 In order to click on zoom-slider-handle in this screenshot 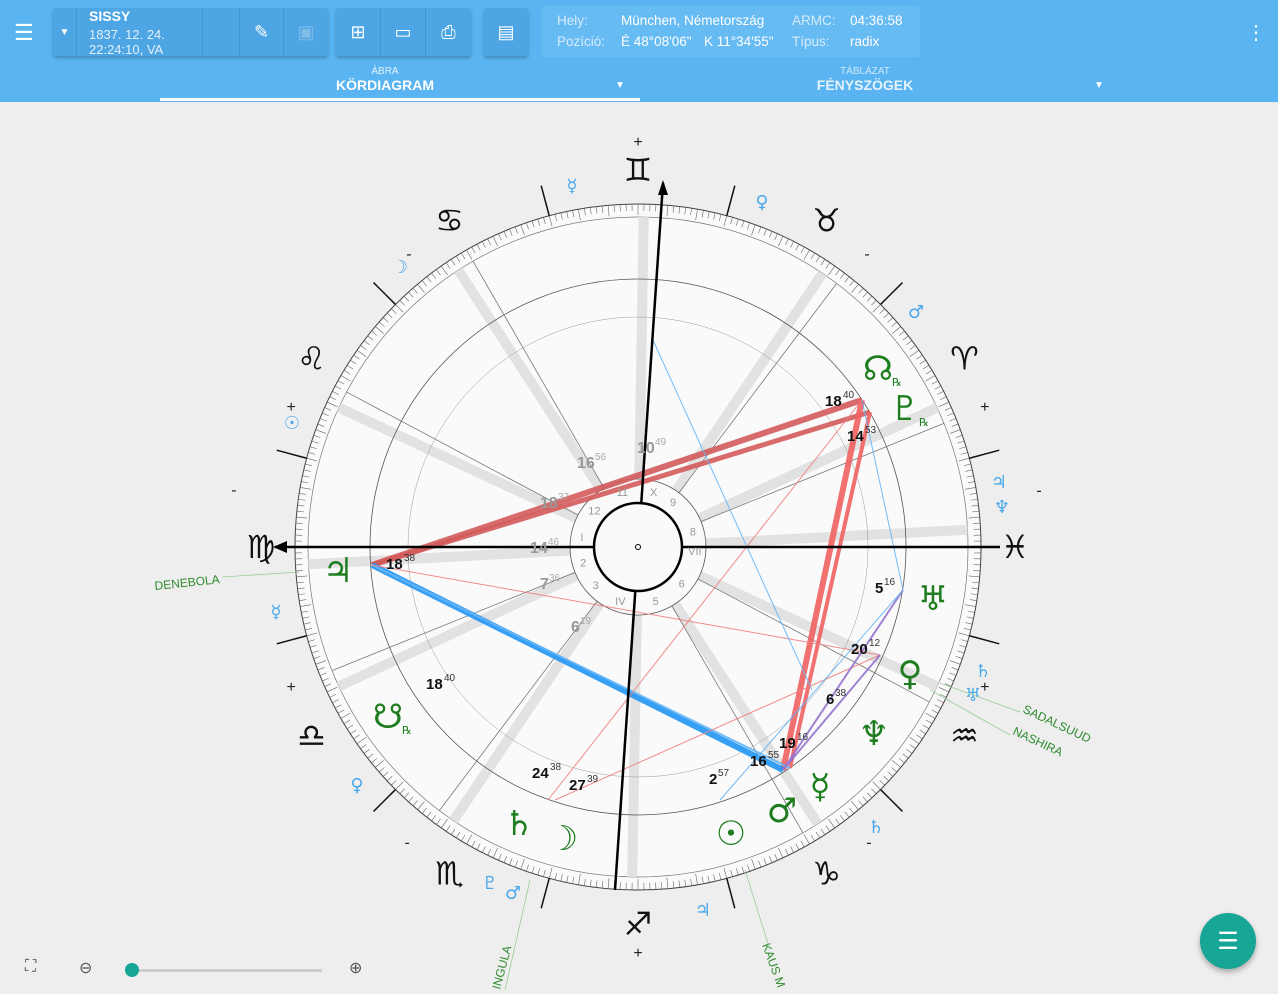, I will do `click(132, 970)`.